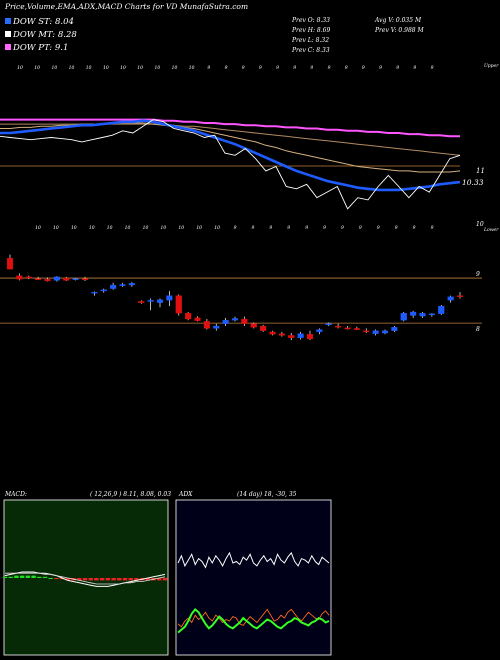  What do you see at coordinates (74, 228) in the screenshot?
I see `bottom-tick-2: 10` at bounding box center [74, 228].